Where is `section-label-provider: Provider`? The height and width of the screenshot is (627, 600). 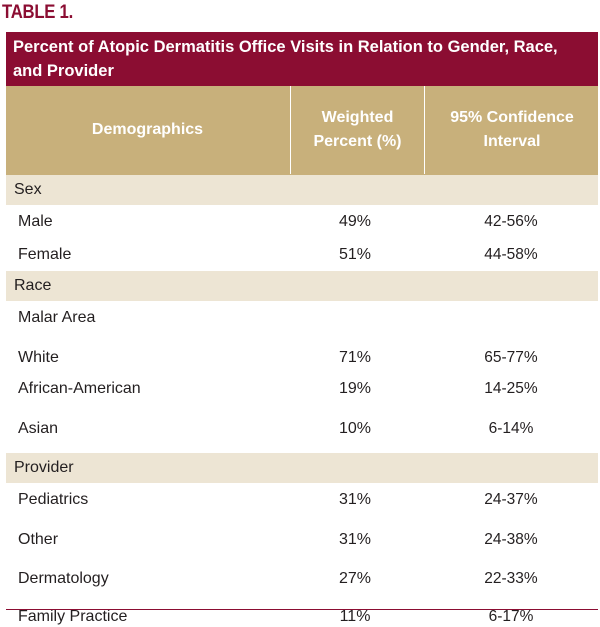 section-label-provider: Provider is located at coordinates (44, 467).